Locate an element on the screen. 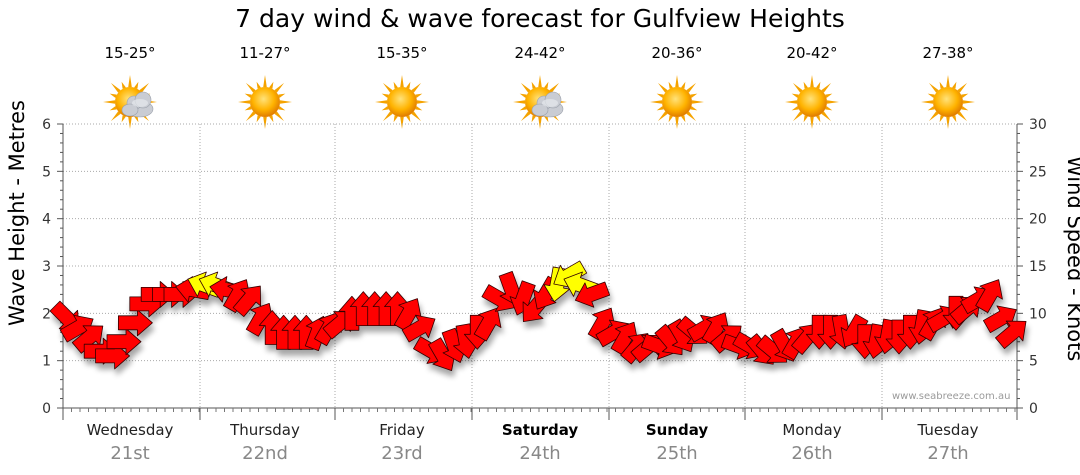  temp-range: 24-42° is located at coordinates (540, 53).